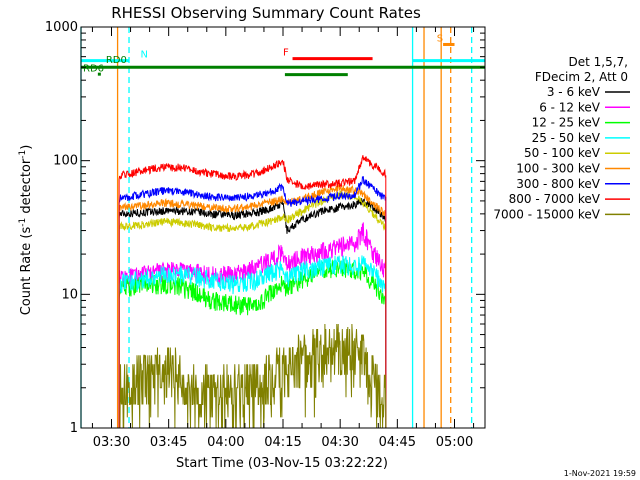 The width and height of the screenshot is (640, 480). I want to click on flag-label-3: RD0, so click(116, 60).